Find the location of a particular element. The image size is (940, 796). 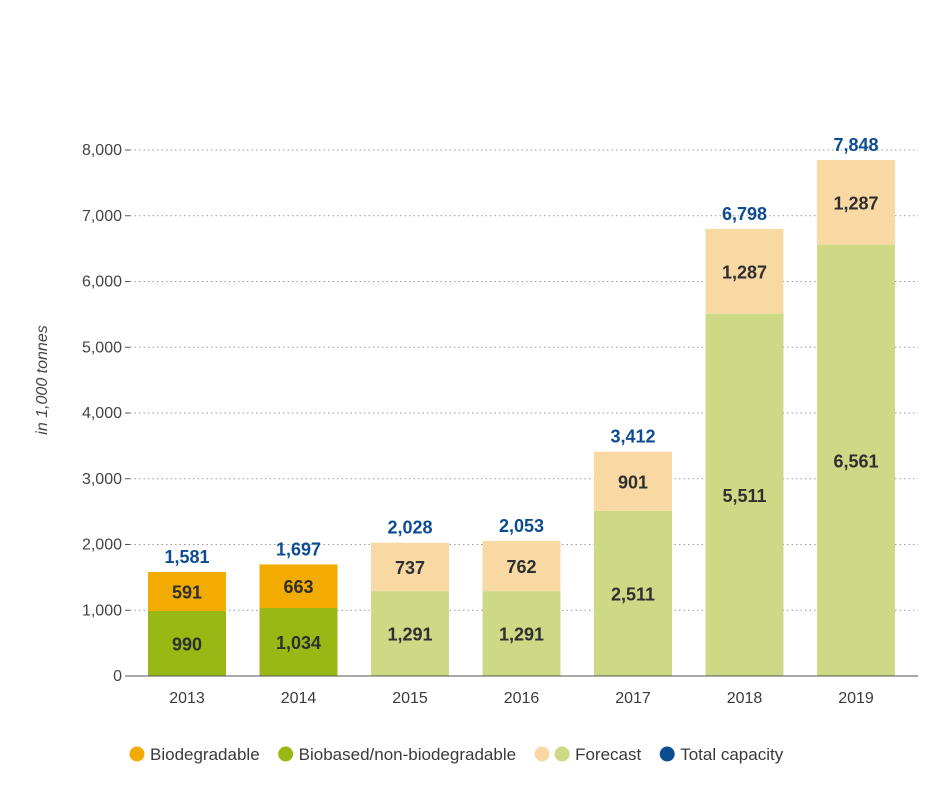

bar-biobased-2015 is located at coordinates (410, 633).